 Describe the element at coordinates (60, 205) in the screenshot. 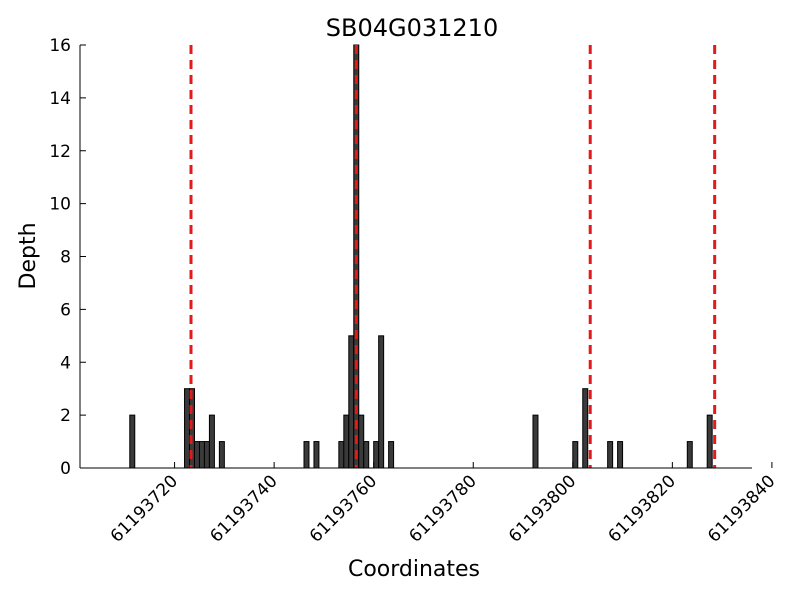

I see `y-tick-label: 10` at that location.